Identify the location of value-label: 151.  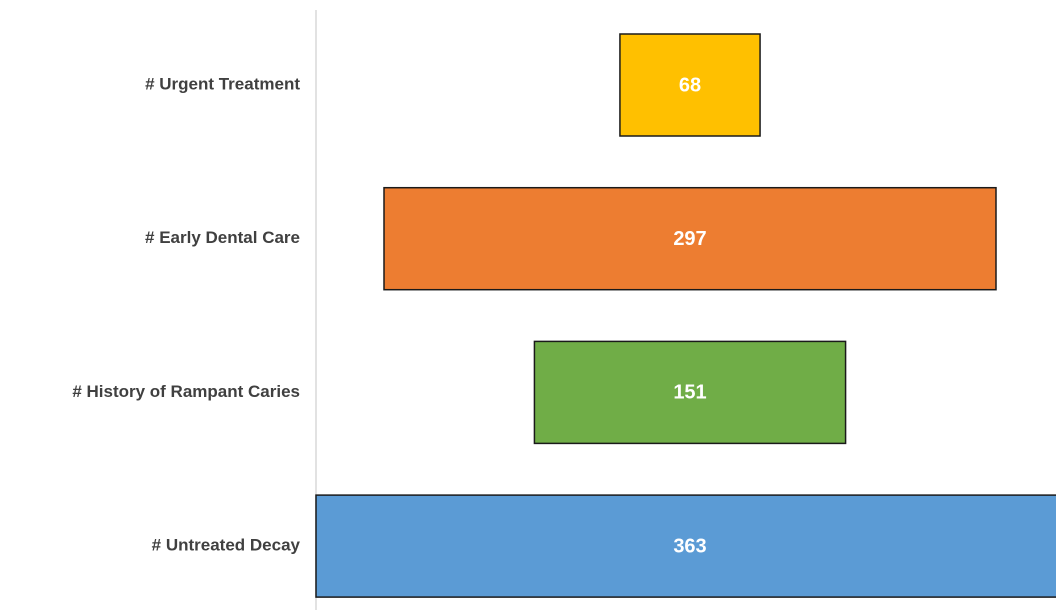
(689, 393).